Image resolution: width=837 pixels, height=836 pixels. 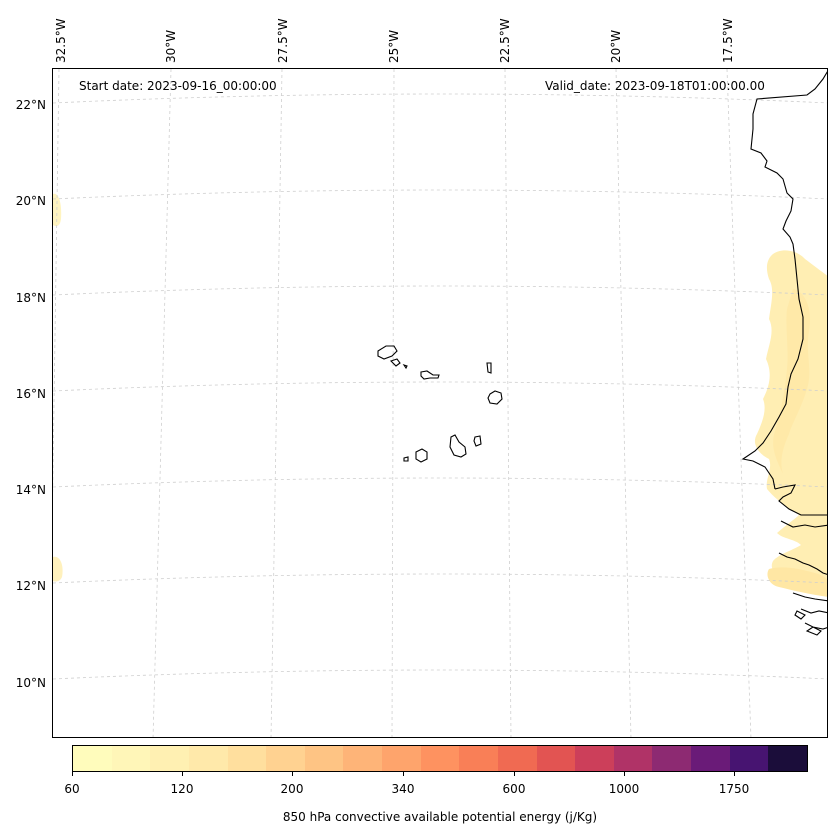 I want to click on lat-label-20n: 20°N, so click(x=30, y=201).